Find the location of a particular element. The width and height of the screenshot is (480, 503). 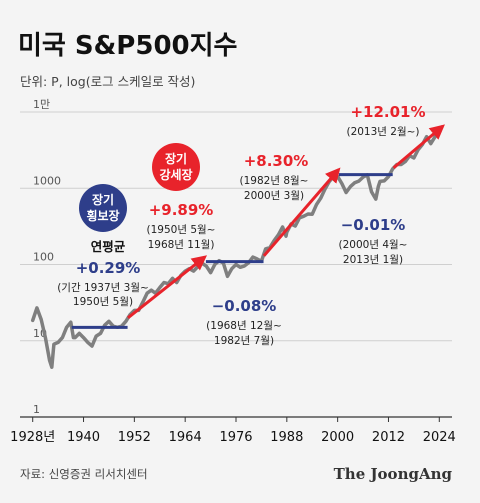

x-tick-label-8: 2024 is located at coordinates (439, 437).